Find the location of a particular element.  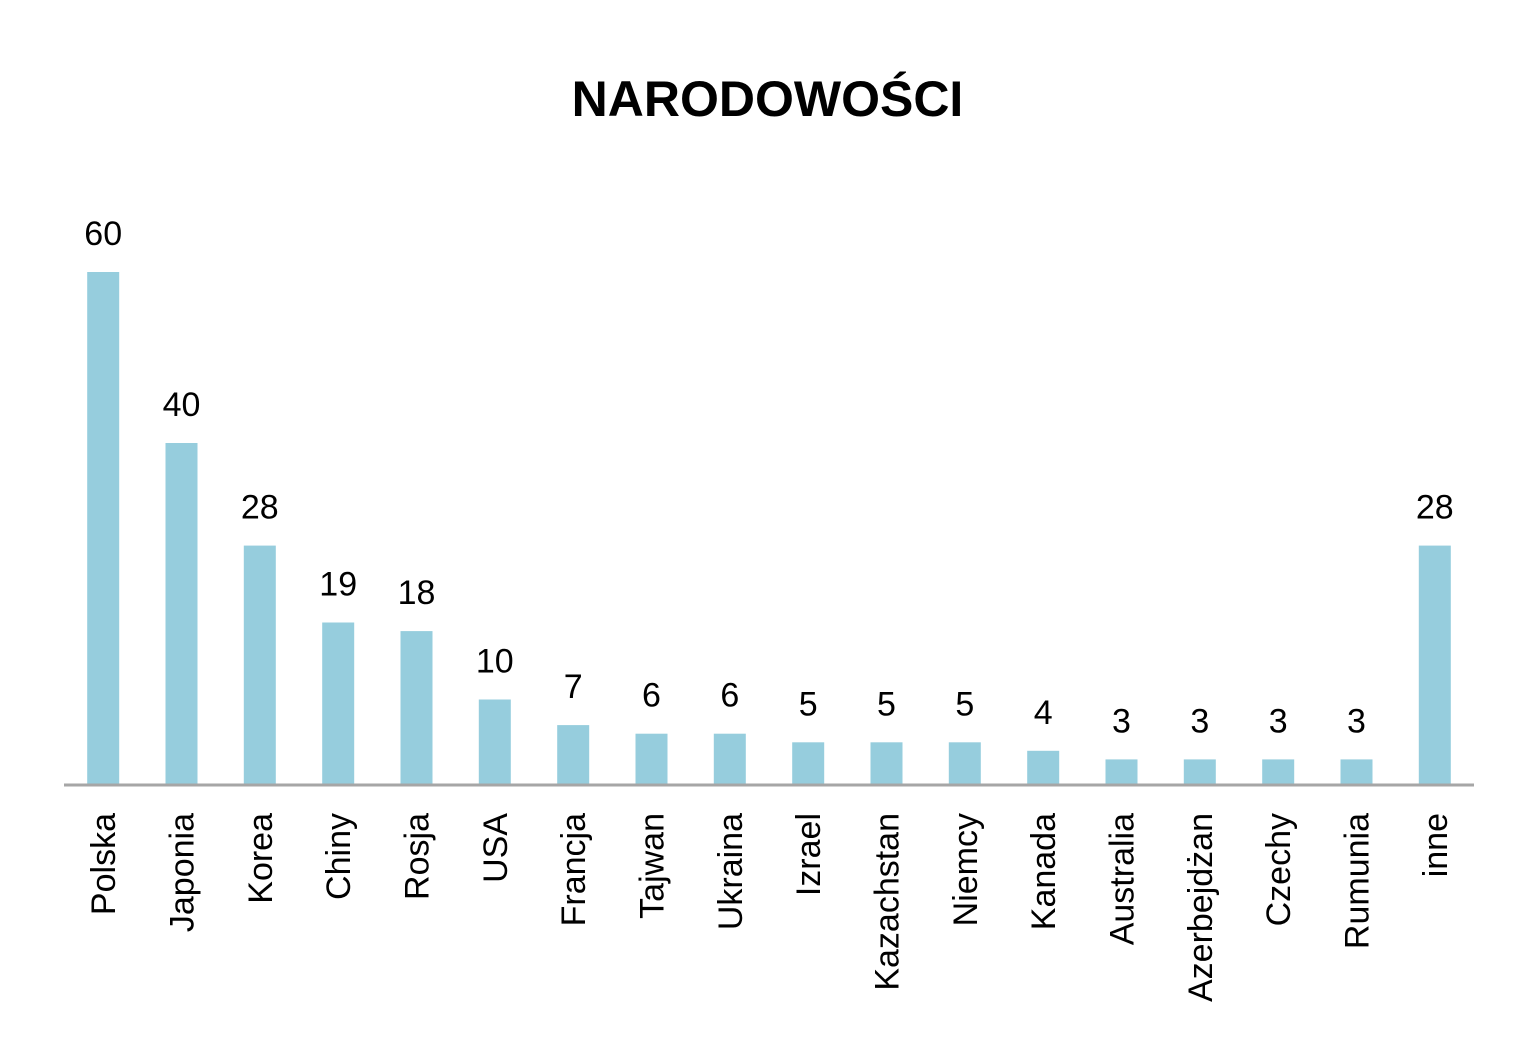

x-tick-label-ukraina: Ukraina is located at coordinates (731, 871).